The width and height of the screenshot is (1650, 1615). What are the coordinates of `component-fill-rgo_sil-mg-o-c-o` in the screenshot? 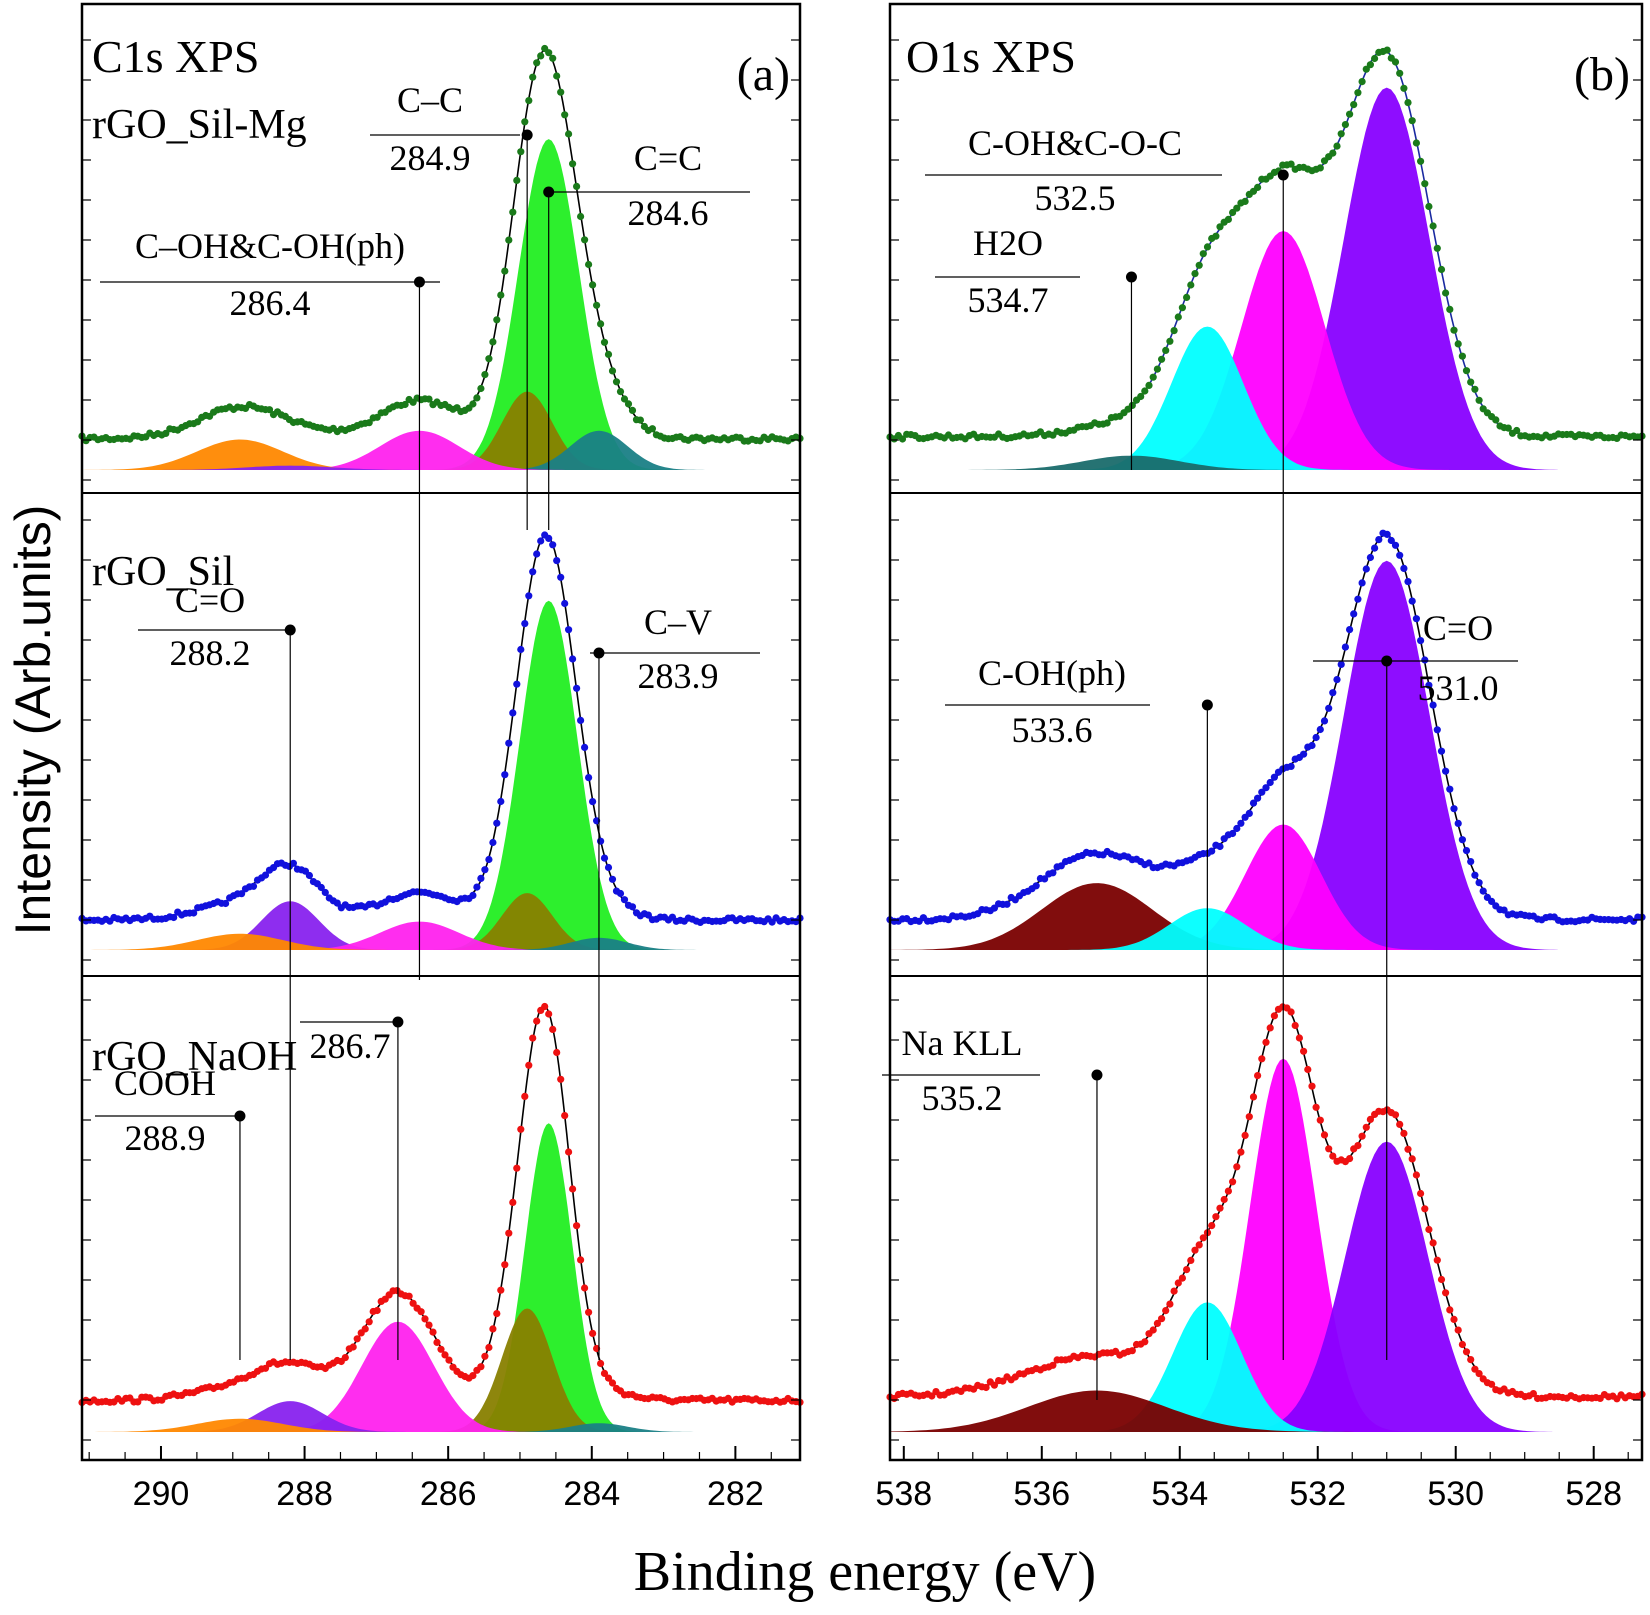 It's located at (1386, 278).